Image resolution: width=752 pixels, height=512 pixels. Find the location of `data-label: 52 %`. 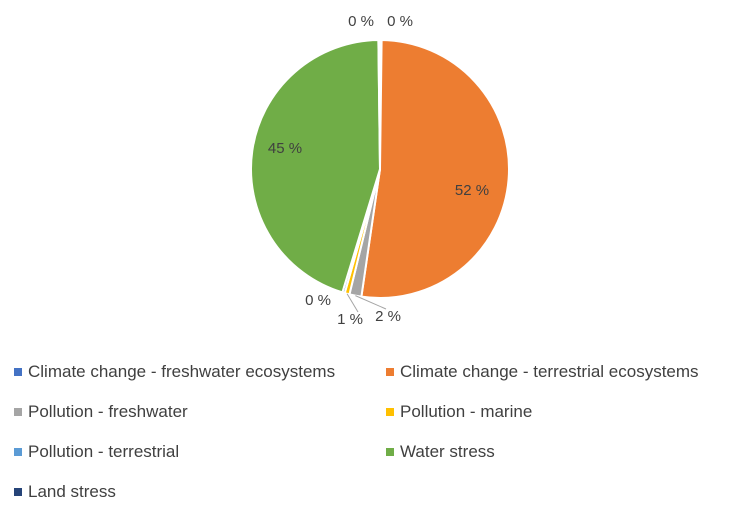

data-label: 52 % is located at coordinates (472, 190).